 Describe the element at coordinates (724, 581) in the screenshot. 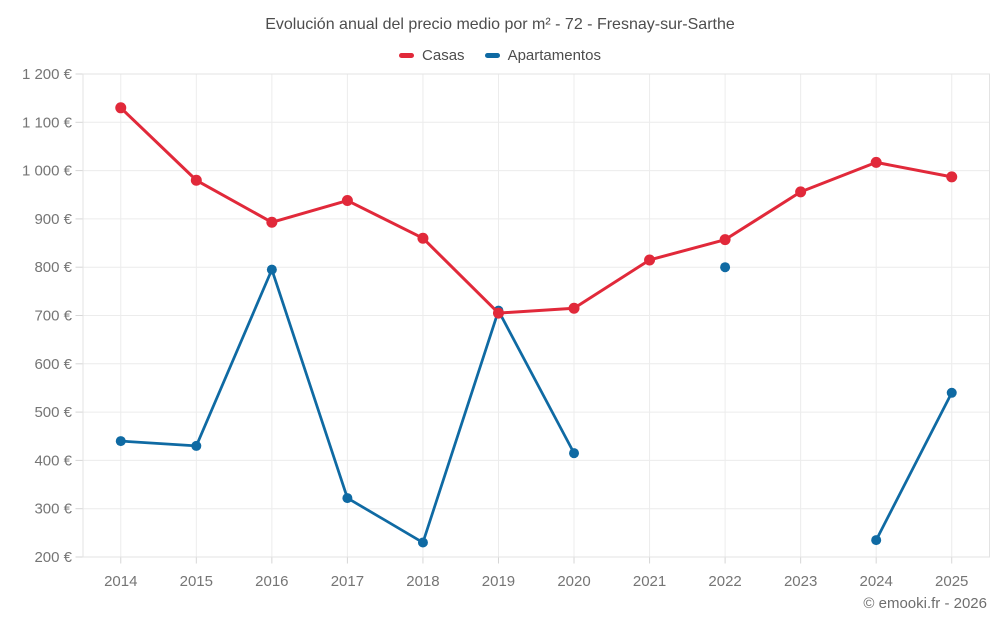

I see `x-tick-label: 2022` at that location.